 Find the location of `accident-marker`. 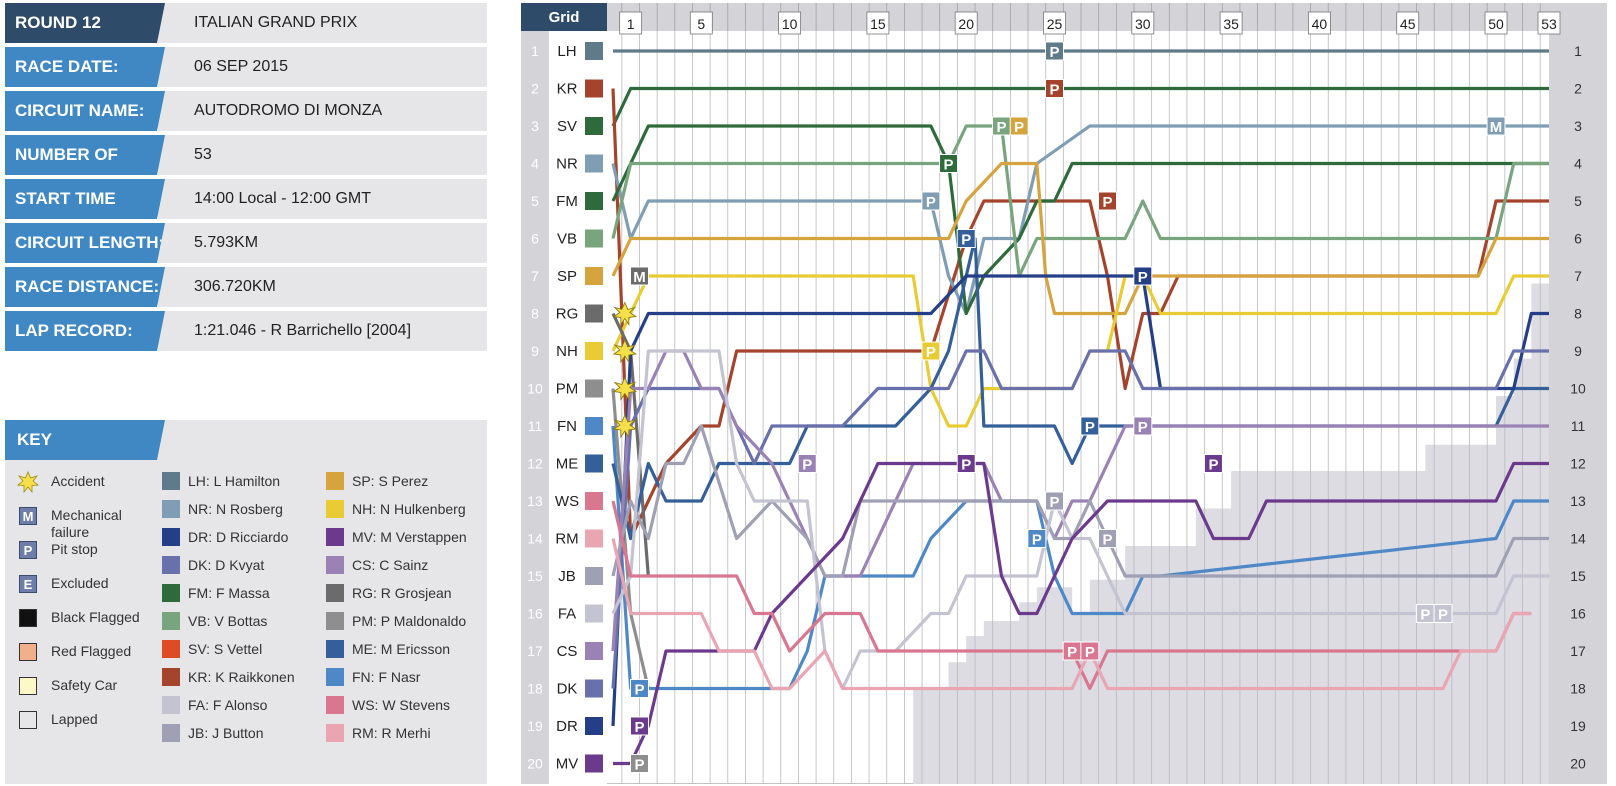

accident-marker is located at coordinates (625, 351).